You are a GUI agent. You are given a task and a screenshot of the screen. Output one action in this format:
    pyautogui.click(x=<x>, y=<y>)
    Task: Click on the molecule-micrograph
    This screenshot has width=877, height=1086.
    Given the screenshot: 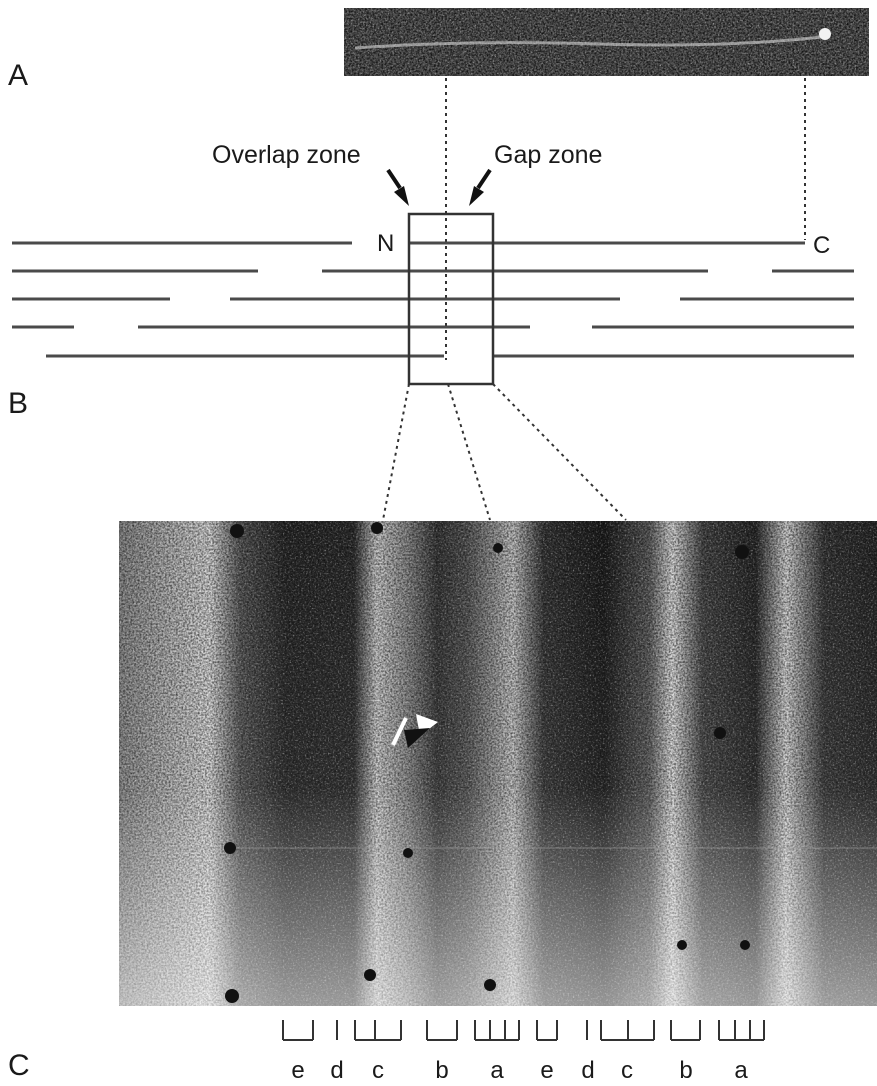 What is the action you would take?
    pyautogui.click(x=606, y=42)
    